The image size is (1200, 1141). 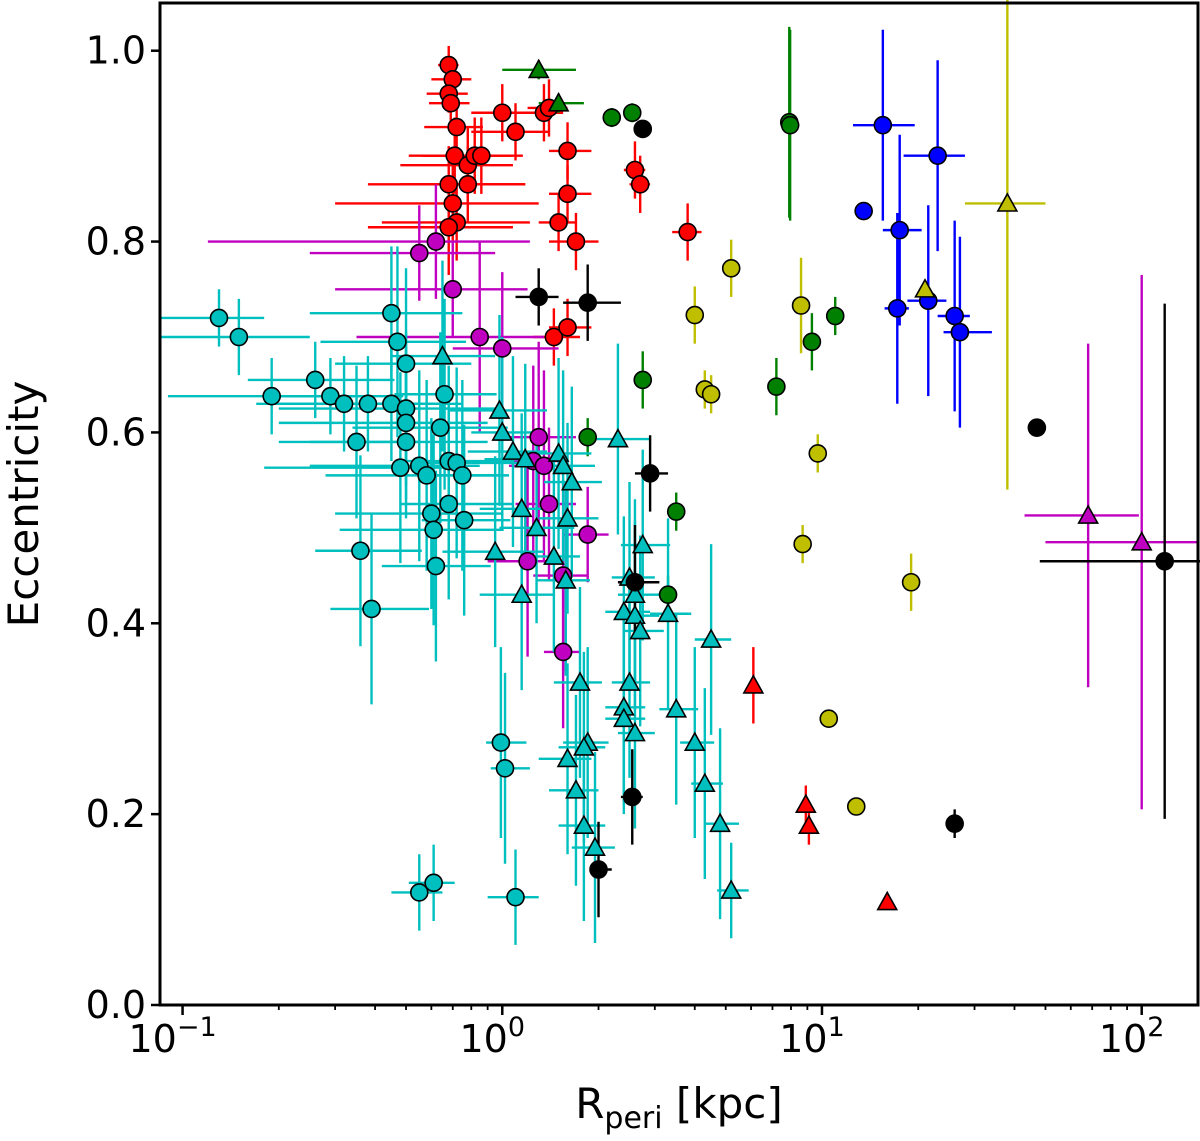 What do you see at coordinates (116, 814) in the screenshot?
I see `y-tick-label: 0.2` at bounding box center [116, 814].